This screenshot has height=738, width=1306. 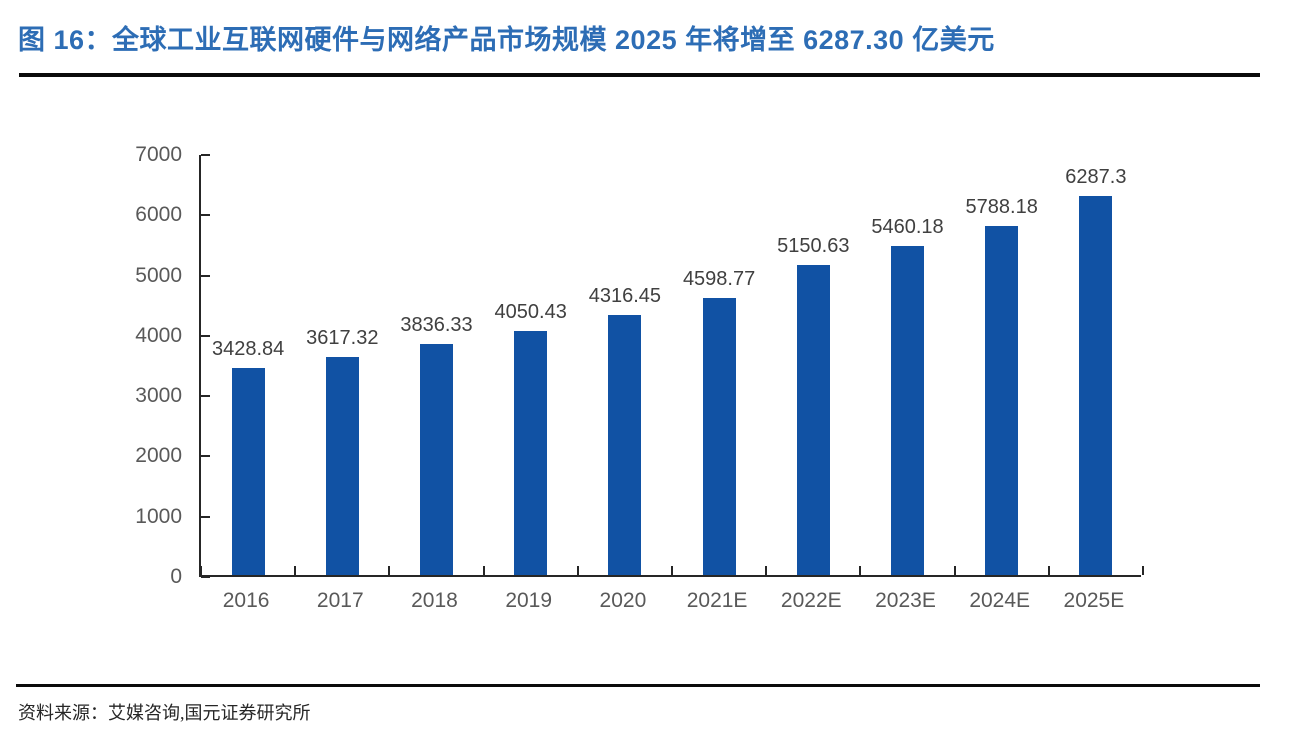 What do you see at coordinates (905, 600) in the screenshot?
I see `x-axis-category-label: 2023E` at bounding box center [905, 600].